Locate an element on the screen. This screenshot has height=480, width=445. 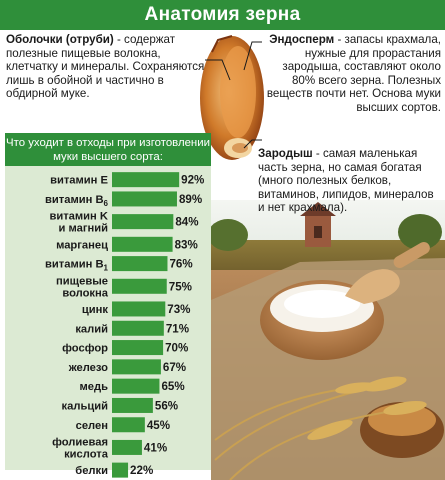
grain-illustration is located at coordinates (232, 97).